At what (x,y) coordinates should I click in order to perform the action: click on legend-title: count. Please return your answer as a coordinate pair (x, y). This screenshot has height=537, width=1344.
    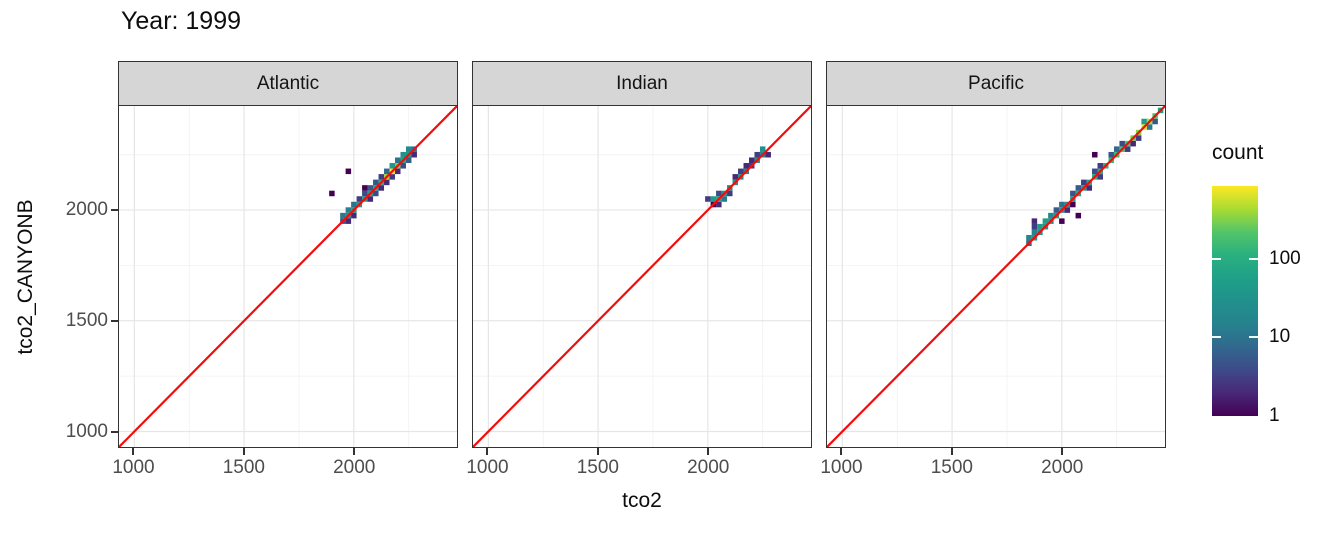
    Looking at the image, I should click on (1238, 152).